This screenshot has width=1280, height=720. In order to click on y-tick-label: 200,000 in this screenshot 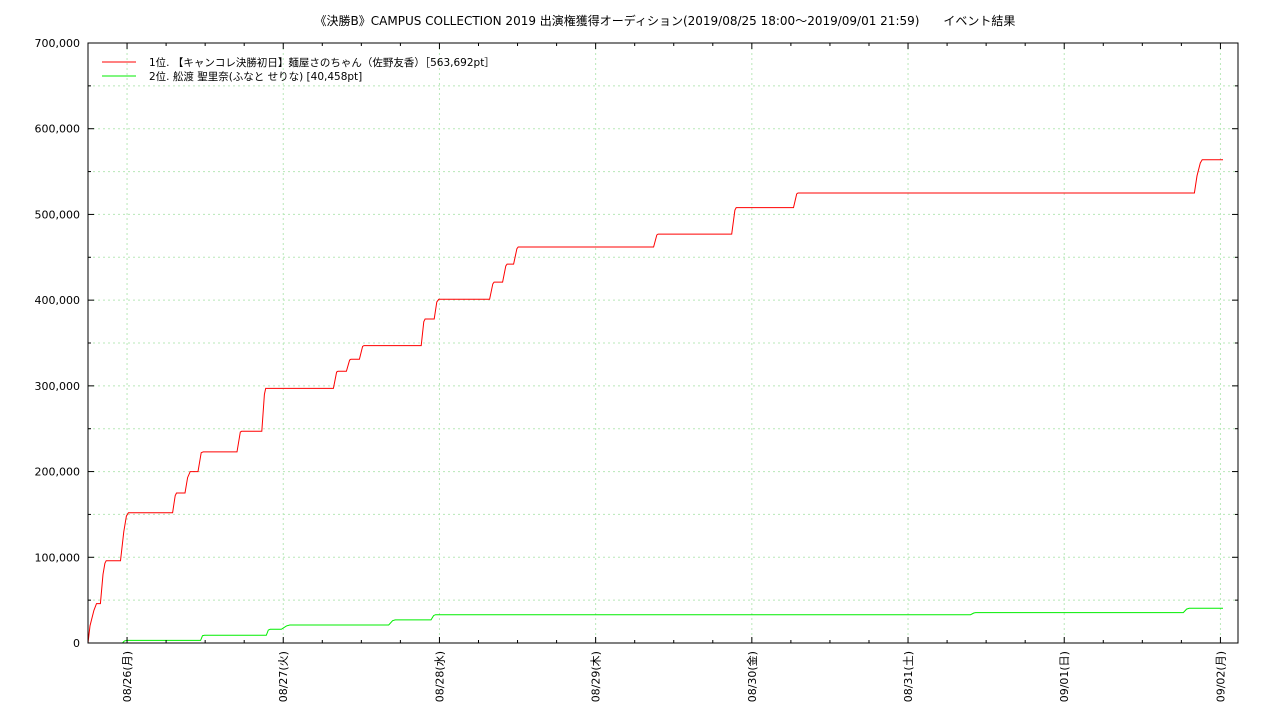, I will do `click(58, 472)`.